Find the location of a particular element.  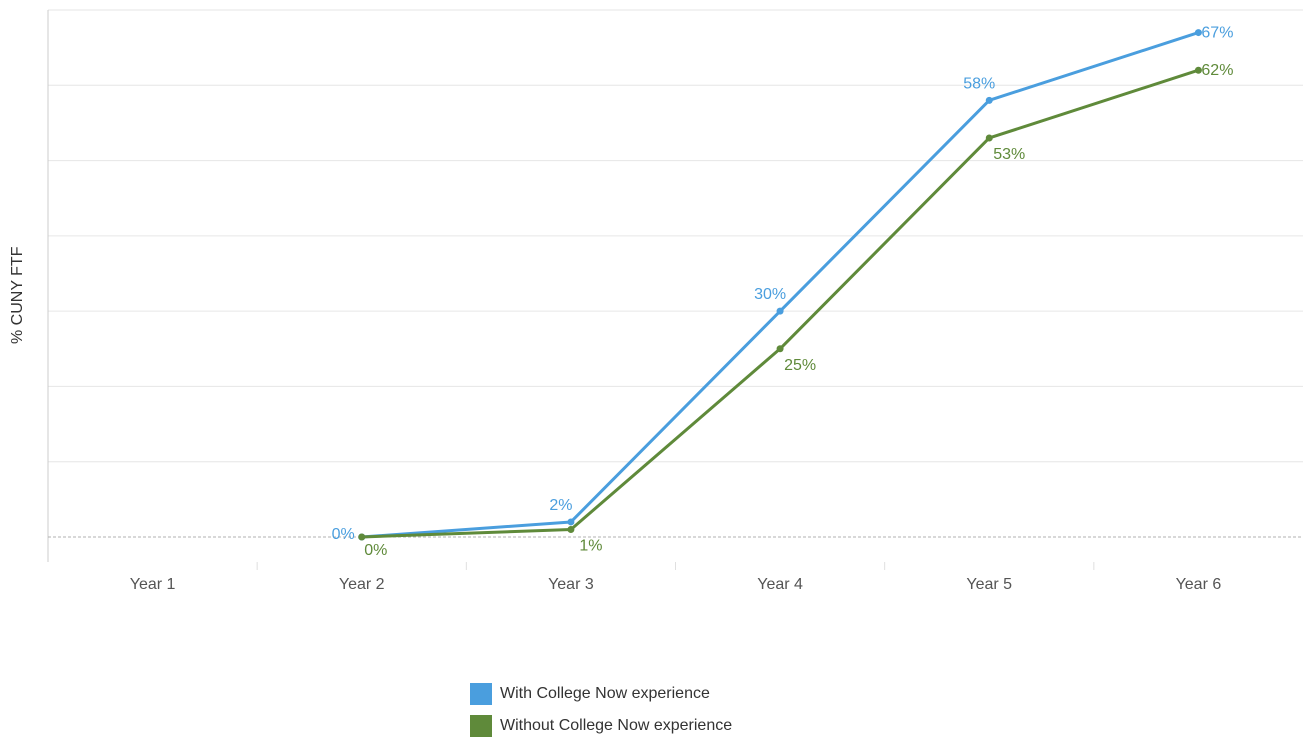

data-label: 62% is located at coordinates (1217, 70).